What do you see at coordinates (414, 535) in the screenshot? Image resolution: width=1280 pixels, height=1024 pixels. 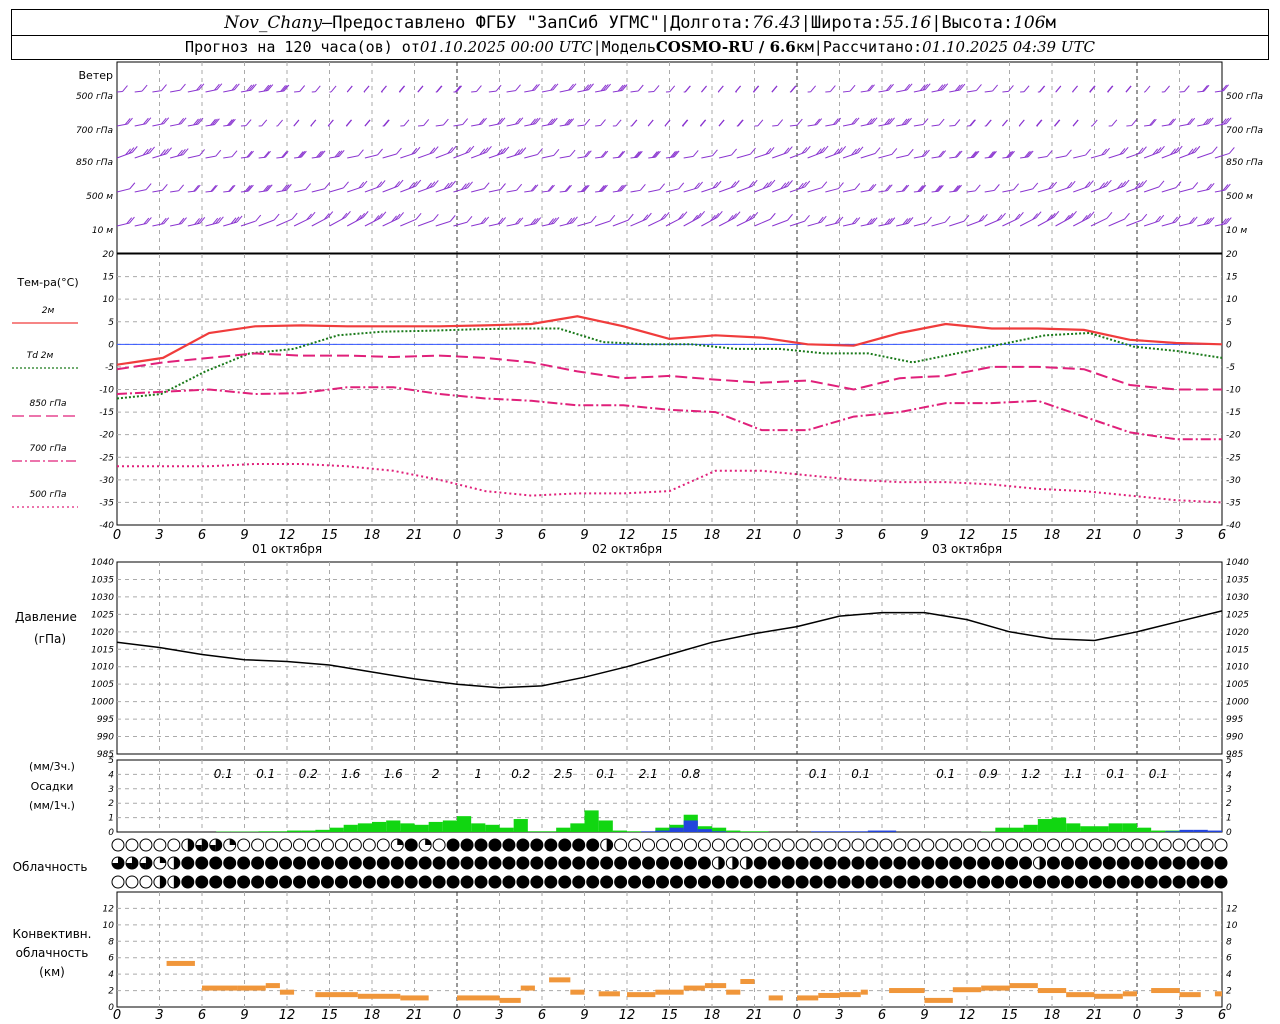 I see `temp-xtick: 21` at bounding box center [414, 535].